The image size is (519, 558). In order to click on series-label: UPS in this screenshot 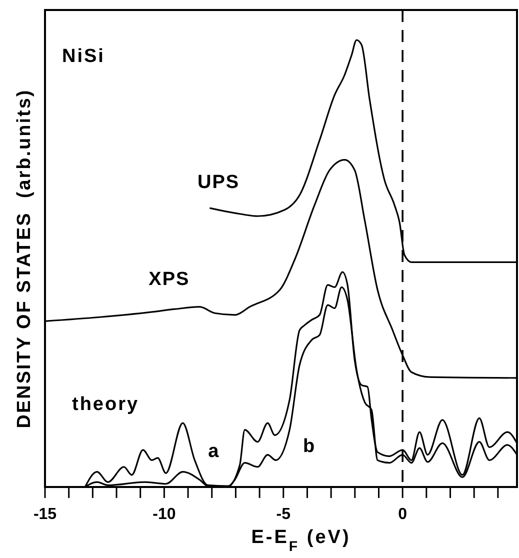, I will do `click(219, 182)`.